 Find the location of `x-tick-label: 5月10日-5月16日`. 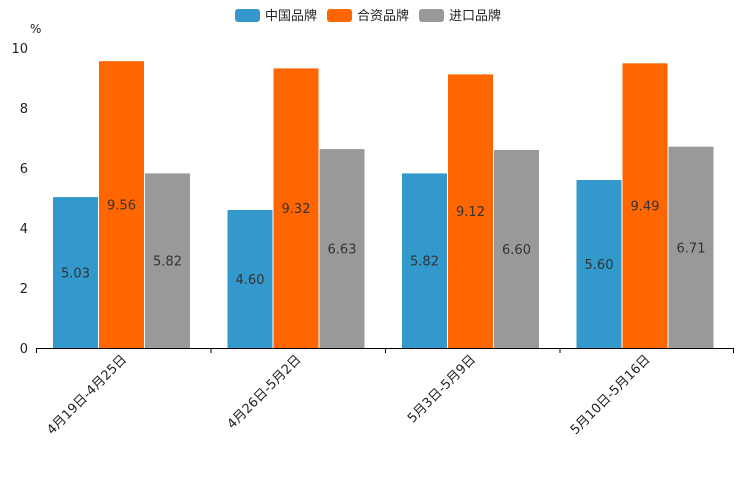

x-tick-label: 5月10日-5月16日 is located at coordinates (611, 395).